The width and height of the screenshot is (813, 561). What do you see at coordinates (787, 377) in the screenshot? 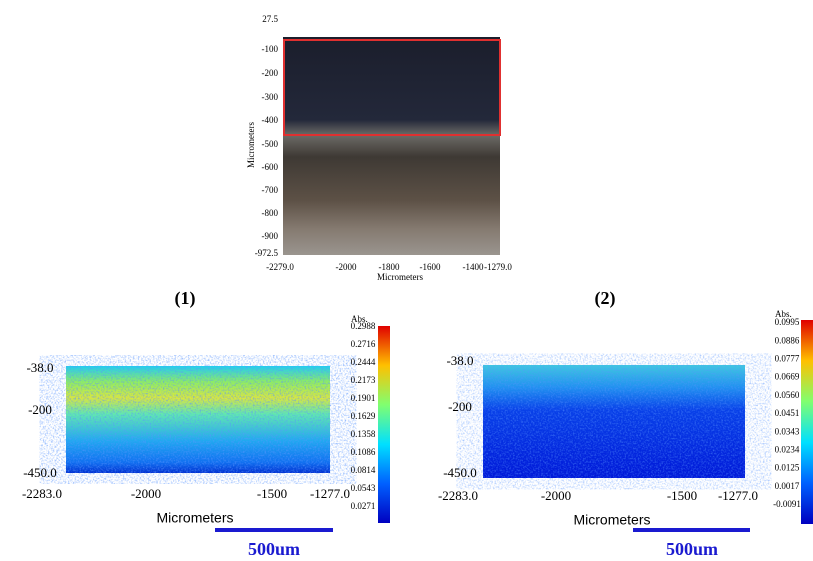
I see `colorbar-tick-label: 0.0669` at bounding box center [787, 377].